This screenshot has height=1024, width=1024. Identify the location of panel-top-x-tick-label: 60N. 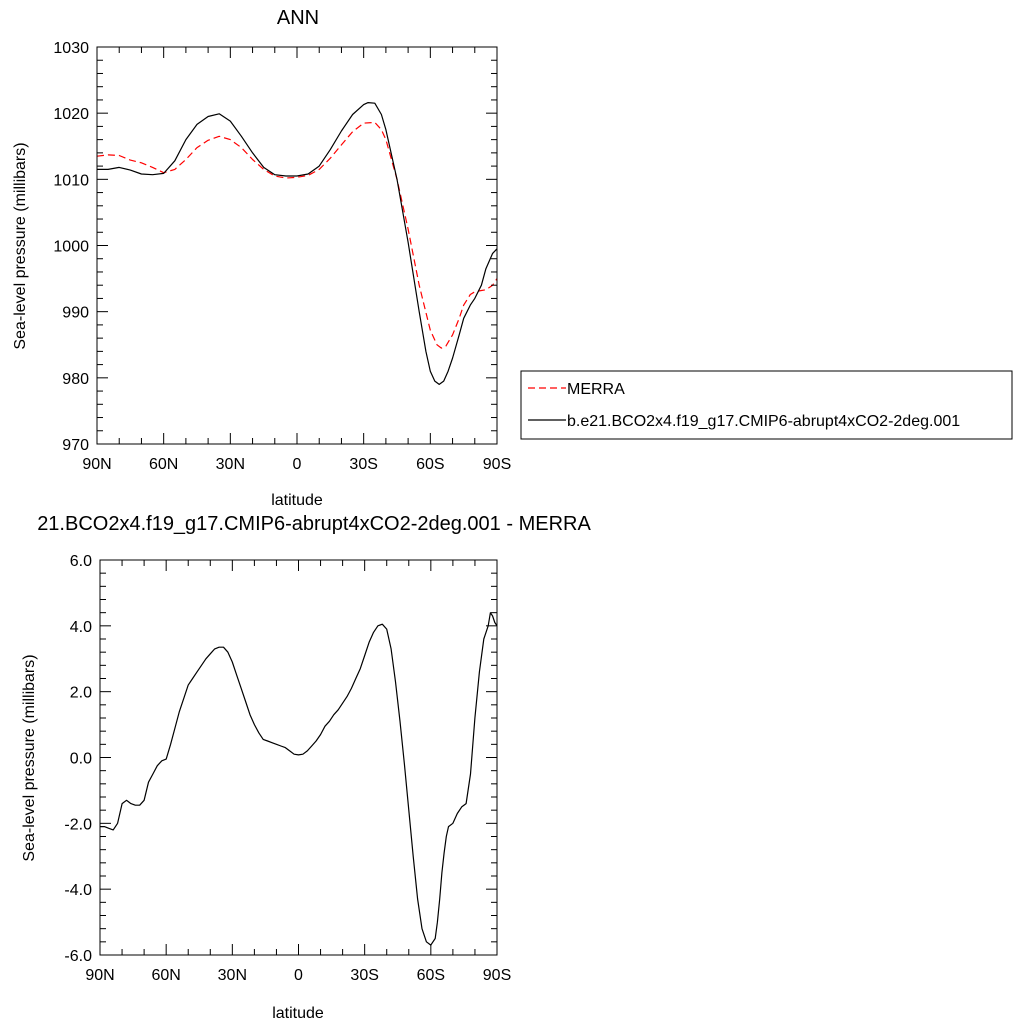
(163, 464).